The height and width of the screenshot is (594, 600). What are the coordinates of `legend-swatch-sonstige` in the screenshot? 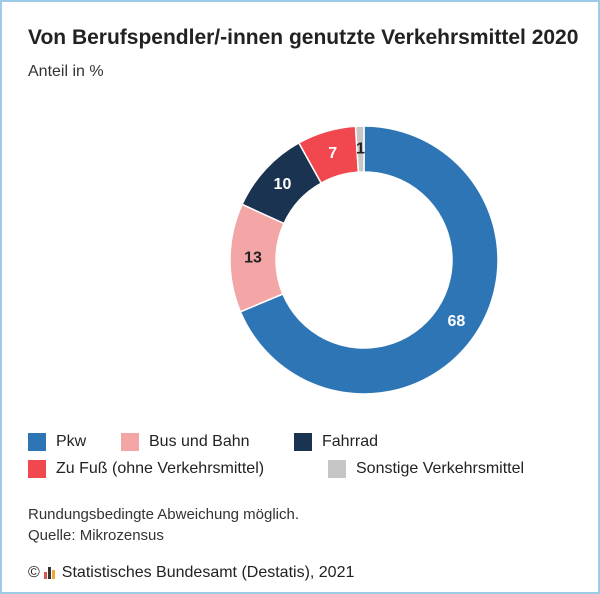 It's located at (337, 469).